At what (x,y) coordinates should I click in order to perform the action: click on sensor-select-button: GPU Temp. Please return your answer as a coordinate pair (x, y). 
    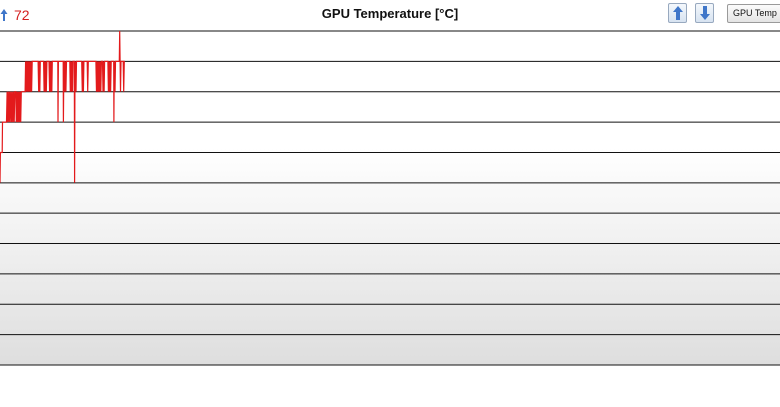
    Looking at the image, I should click on (753, 13).